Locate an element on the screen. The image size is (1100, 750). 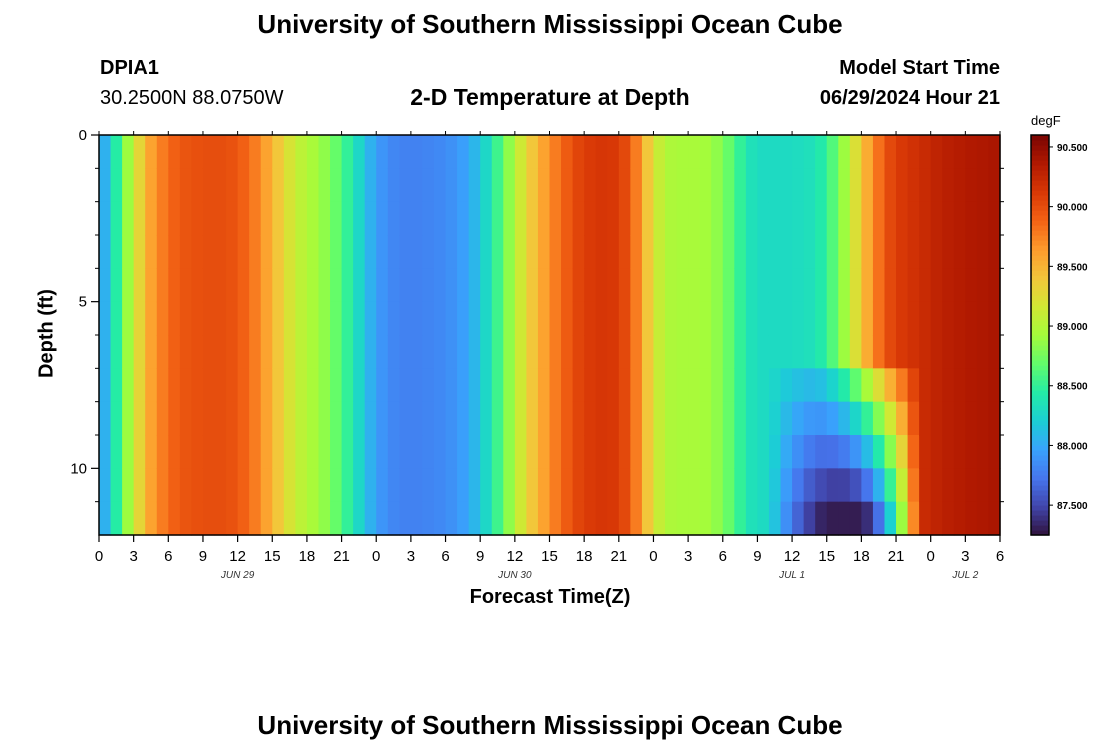
x-tick-label: 6 is located at coordinates (168, 556).